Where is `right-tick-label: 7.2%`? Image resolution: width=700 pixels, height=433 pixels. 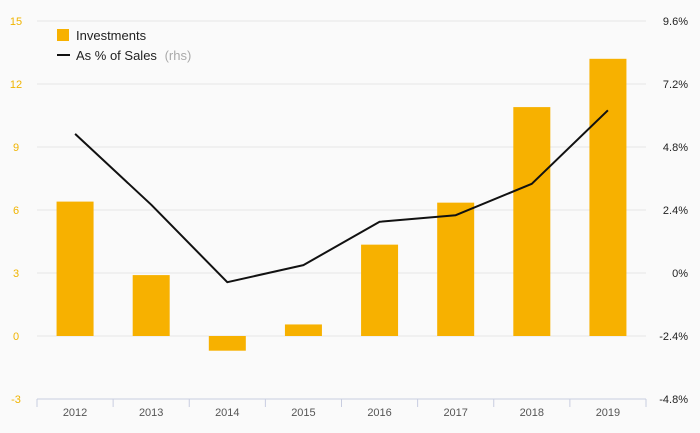
right-tick-label: 7.2% is located at coordinates (675, 85).